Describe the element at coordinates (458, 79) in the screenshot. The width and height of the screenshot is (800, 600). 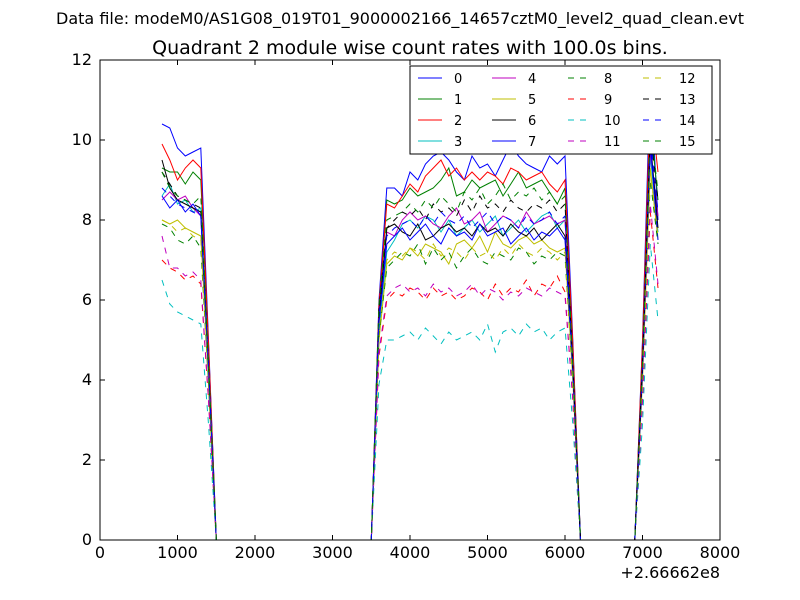
I see `legend-label-0: 0` at that location.